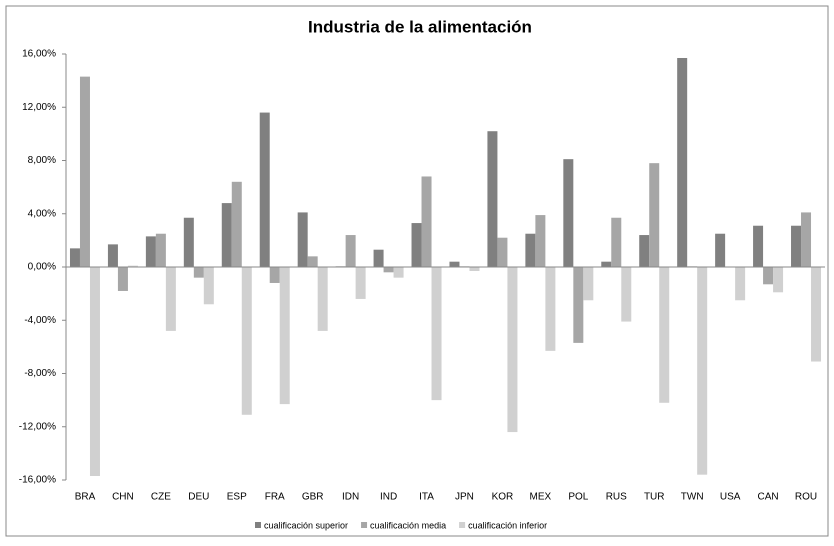  Describe the element at coordinates (161, 497) in the screenshot. I see `x-tick-label: CZE` at that location.